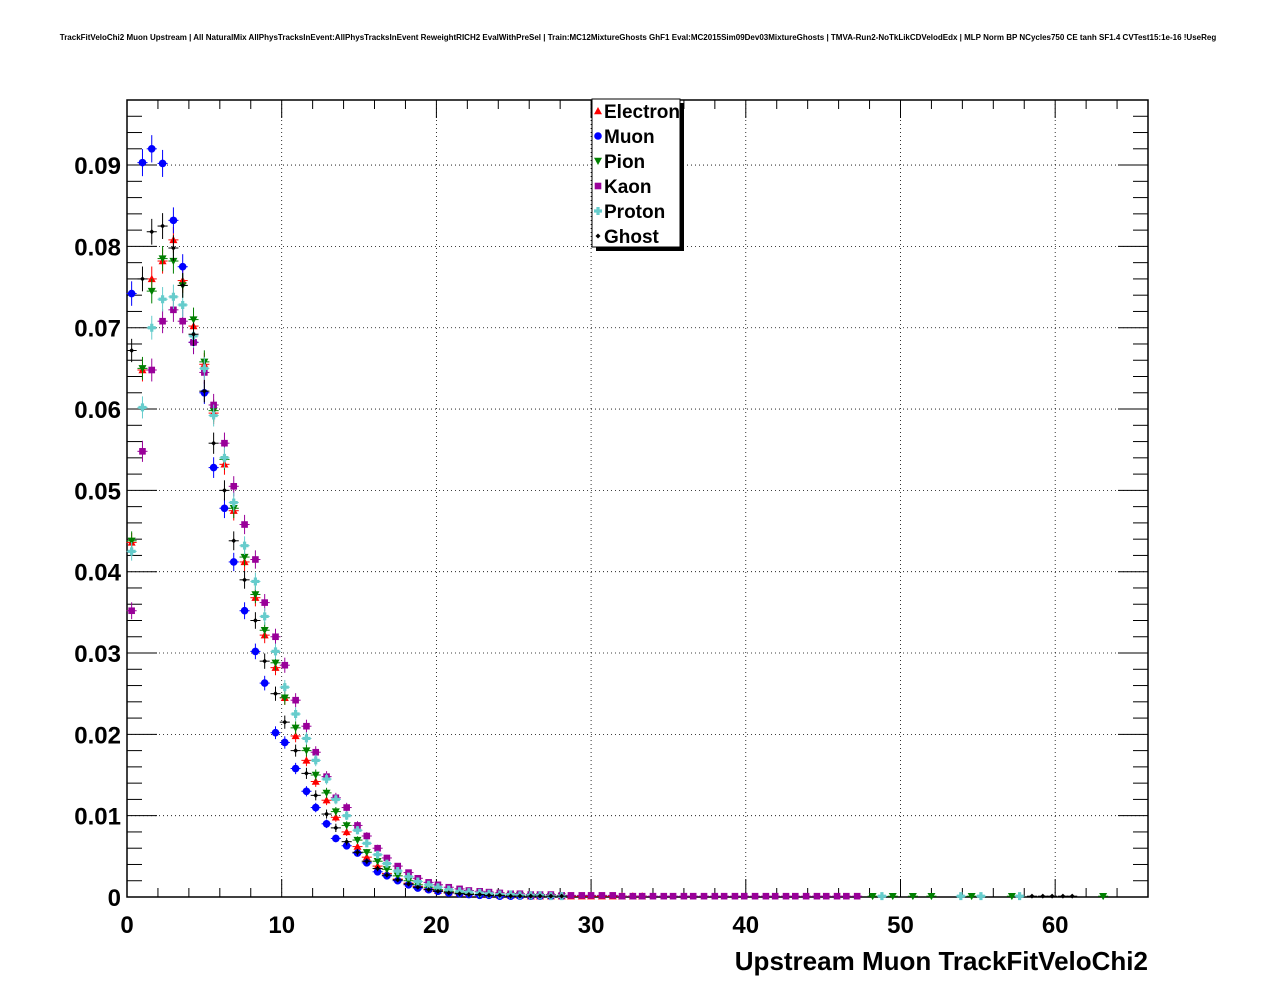 This screenshot has height=996, width=1276. Describe the element at coordinates (97, 654) in the screenshot. I see `y-tick-label: 0.03` at that location.